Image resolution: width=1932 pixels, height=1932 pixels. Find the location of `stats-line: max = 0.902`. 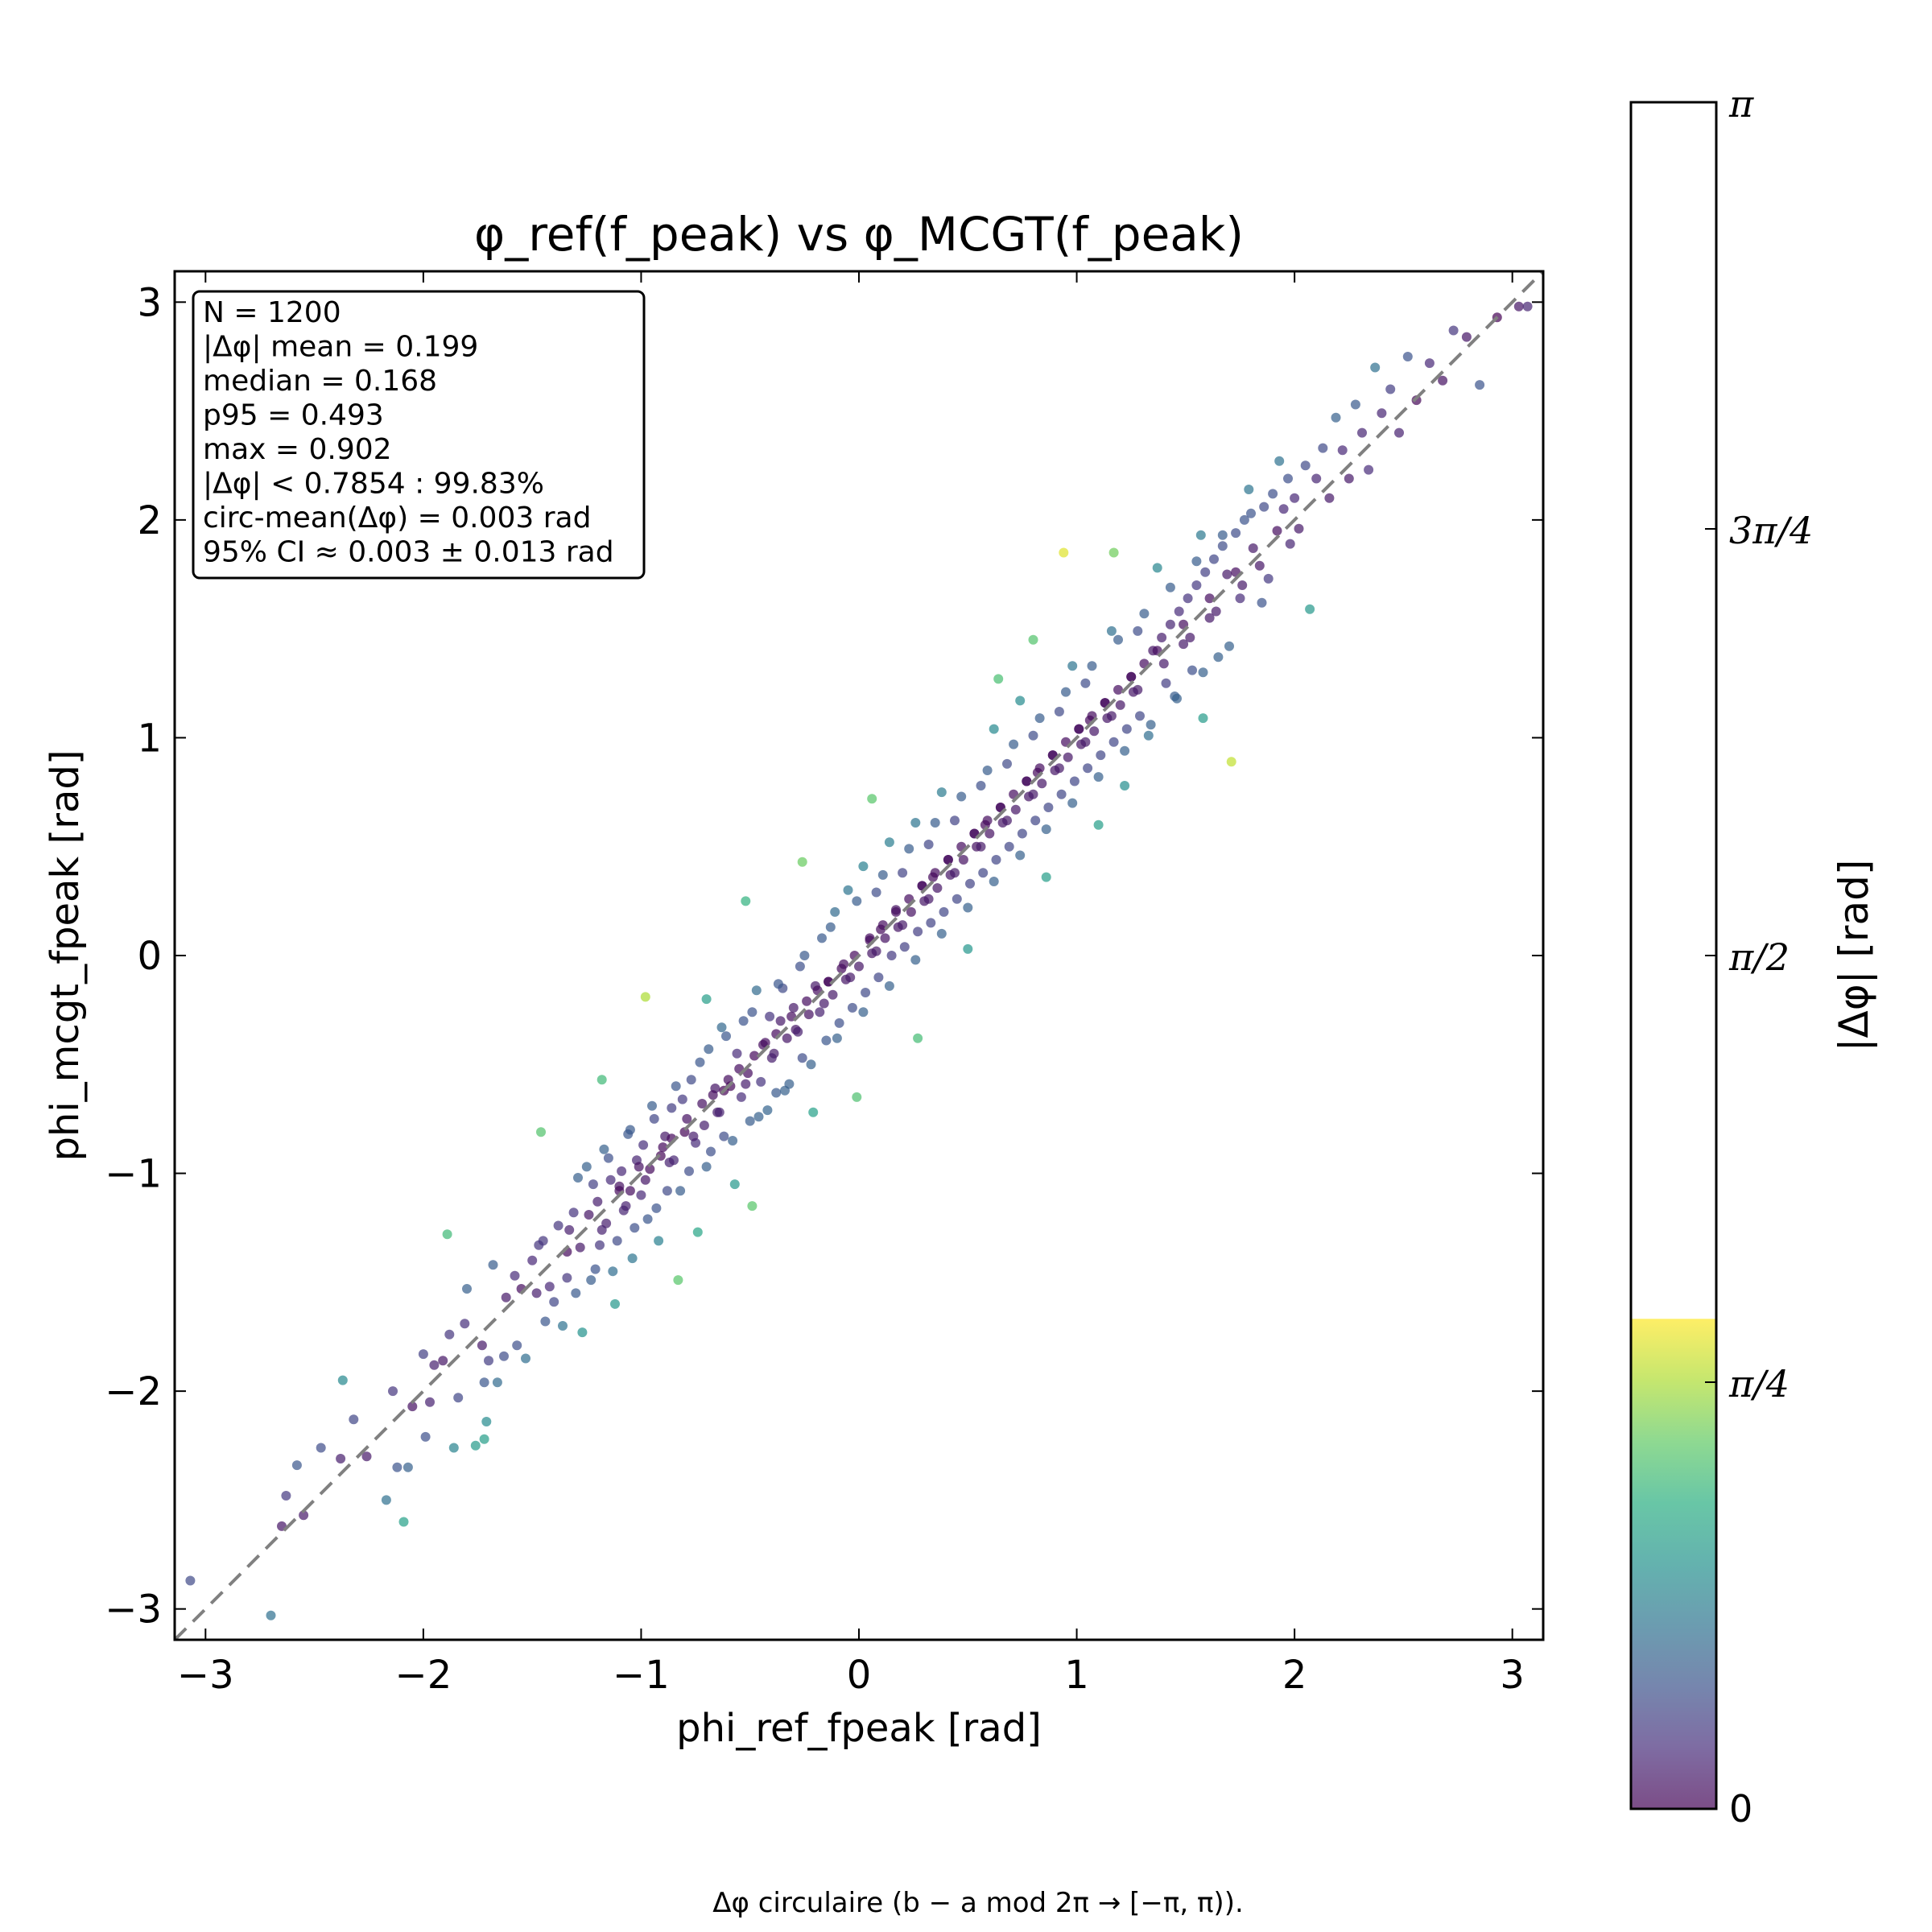

stats-line: max = 0.902 is located at coordinates (297, 449).